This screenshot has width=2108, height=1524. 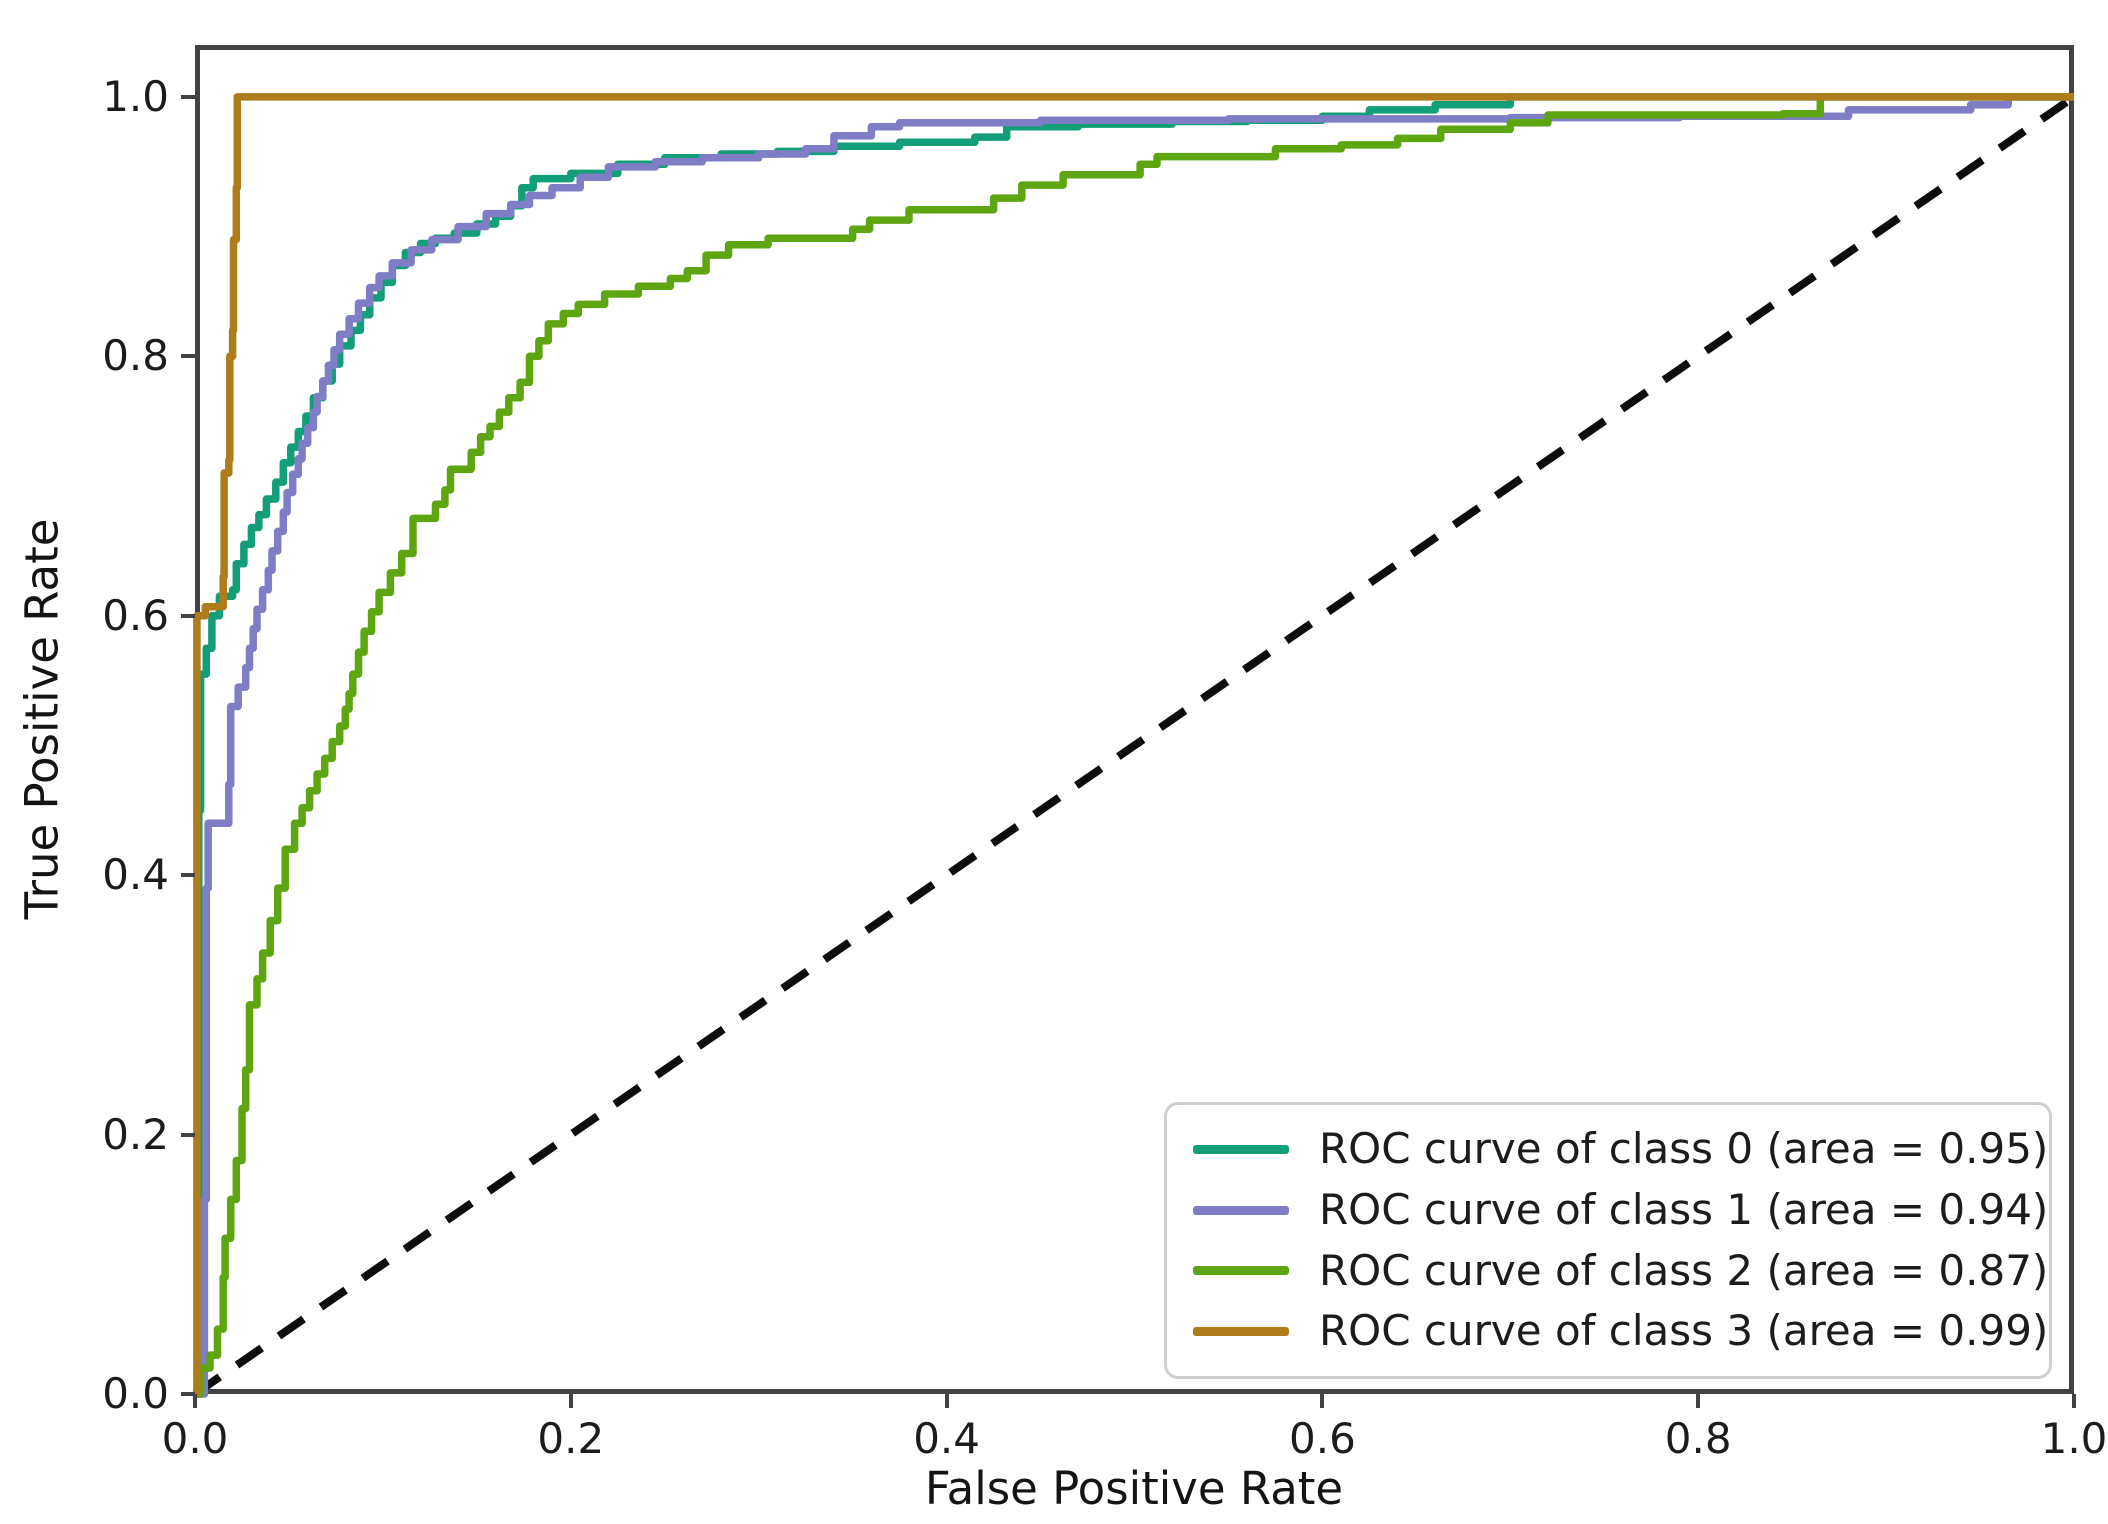 I want to click on legend-label-class-3: ROC curve of class 3 (area = 0.99), so click(x=1684, y=1331).